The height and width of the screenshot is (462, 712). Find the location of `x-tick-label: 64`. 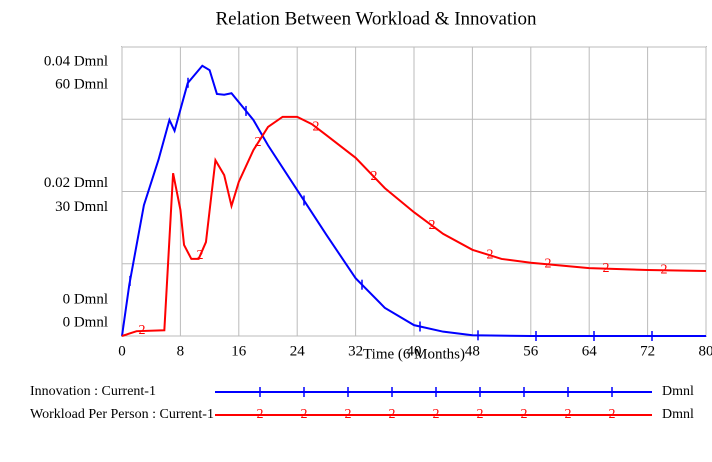

x-tick-label: 64 is located at coordinates (590, 351).